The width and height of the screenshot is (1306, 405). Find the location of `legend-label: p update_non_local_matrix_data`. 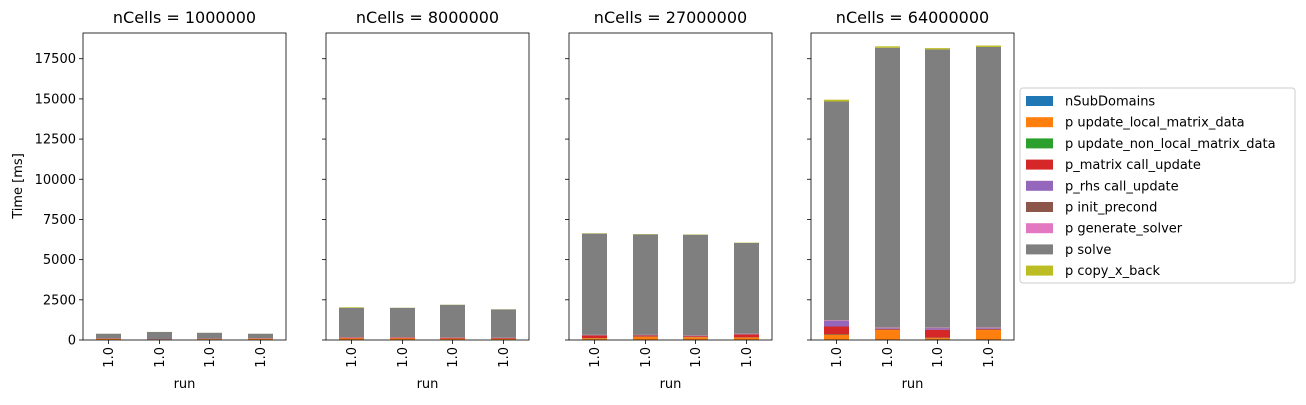

legend-label: p update_non_local_matrix_data is located at coordinates (1170, 144).